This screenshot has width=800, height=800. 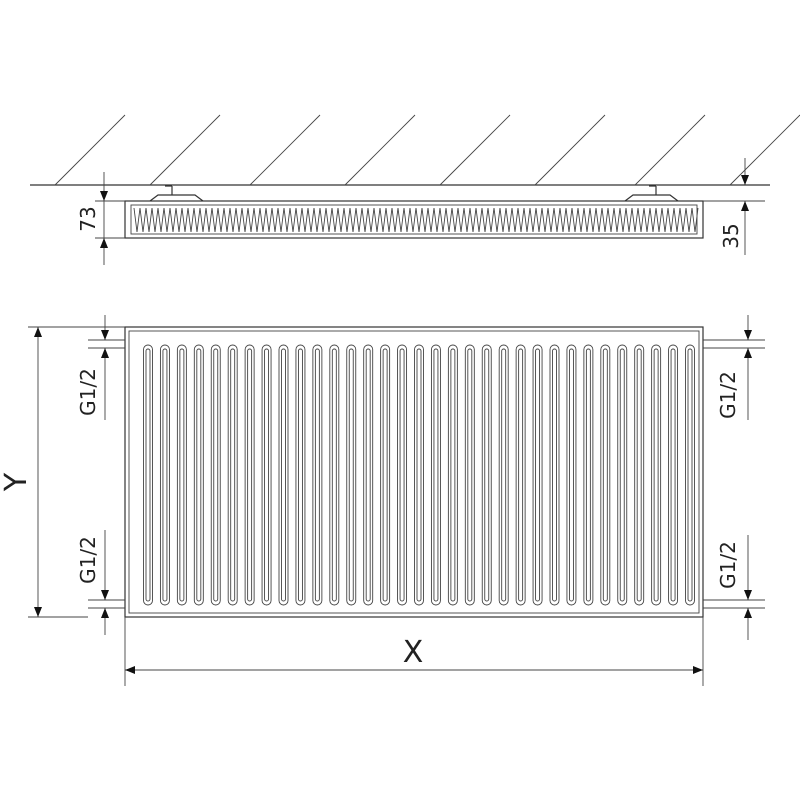 I want to click on wall-hatching, so click(x=427, y=150).